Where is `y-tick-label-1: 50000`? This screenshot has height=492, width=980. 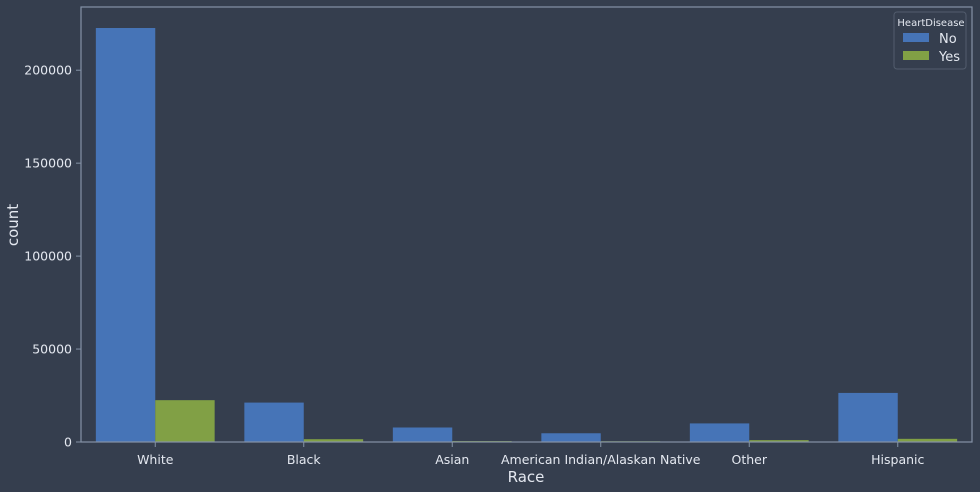 y-tick-label-1: 50000 is located at coordinates (52, 349).